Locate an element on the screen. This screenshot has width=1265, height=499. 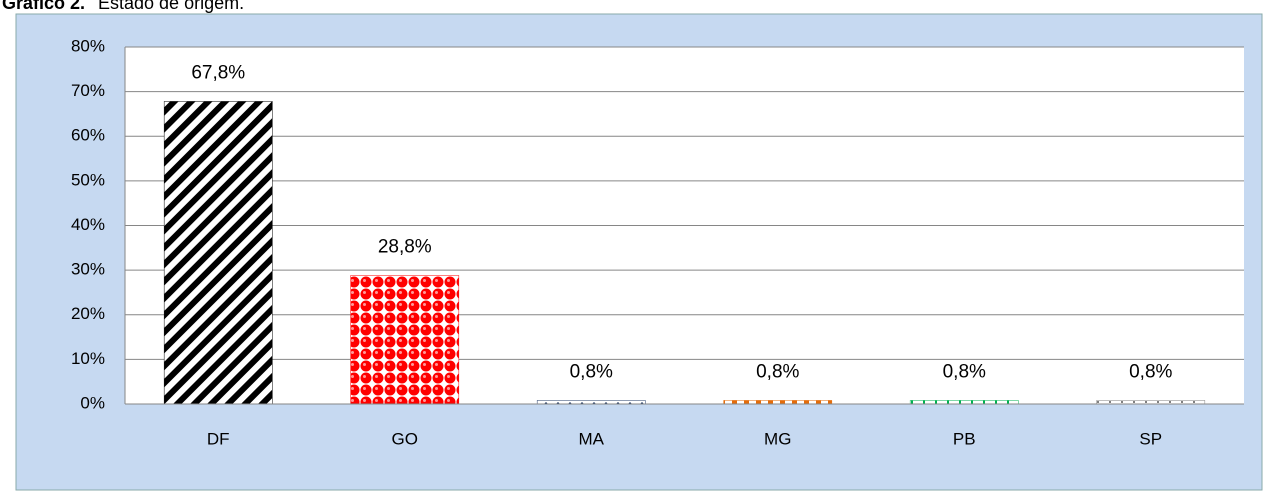
y-tick-label: 70% is located at coordinates (88, 90).